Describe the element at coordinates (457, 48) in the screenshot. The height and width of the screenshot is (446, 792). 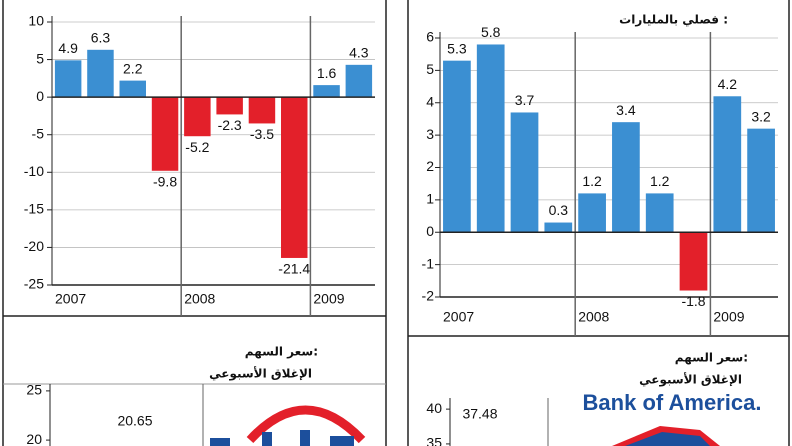
I see `value-label: 5.3` at that location.